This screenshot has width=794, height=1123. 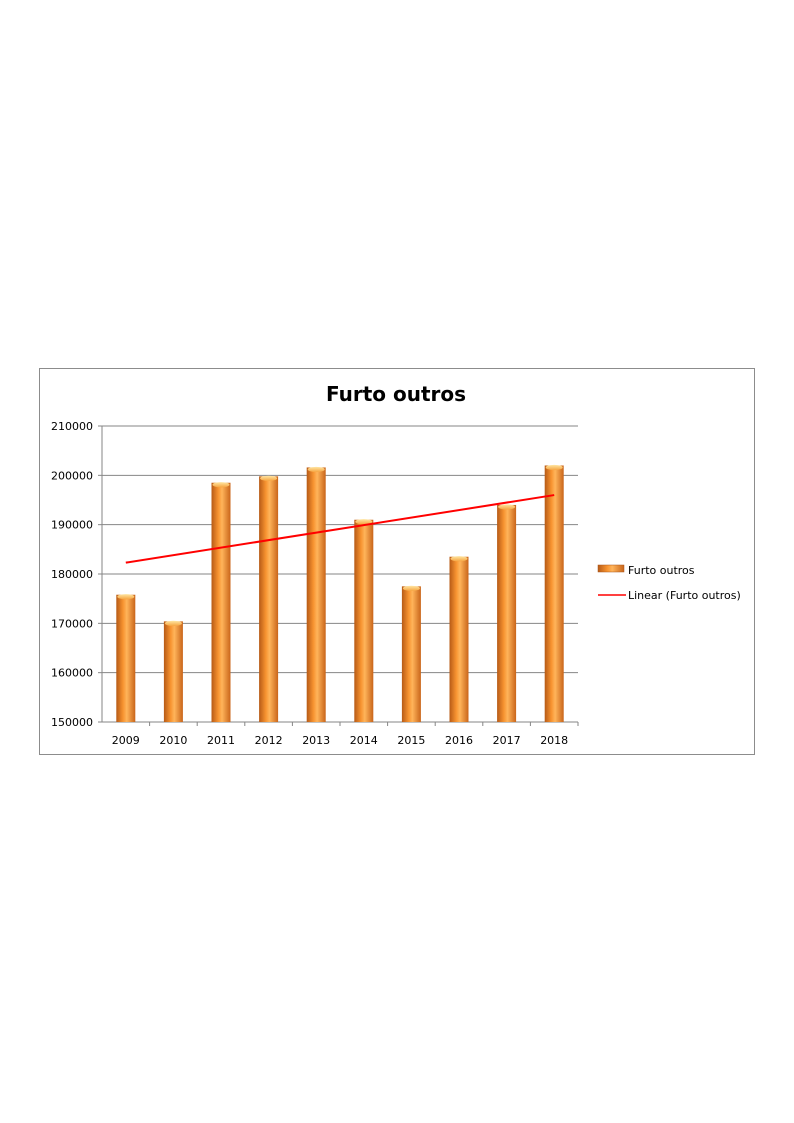 What do you see at coordinates (669, 583) in the screenshot?
I see `legend: Furto outros Linear (Furto outros)` at bounding box center [669, 583].